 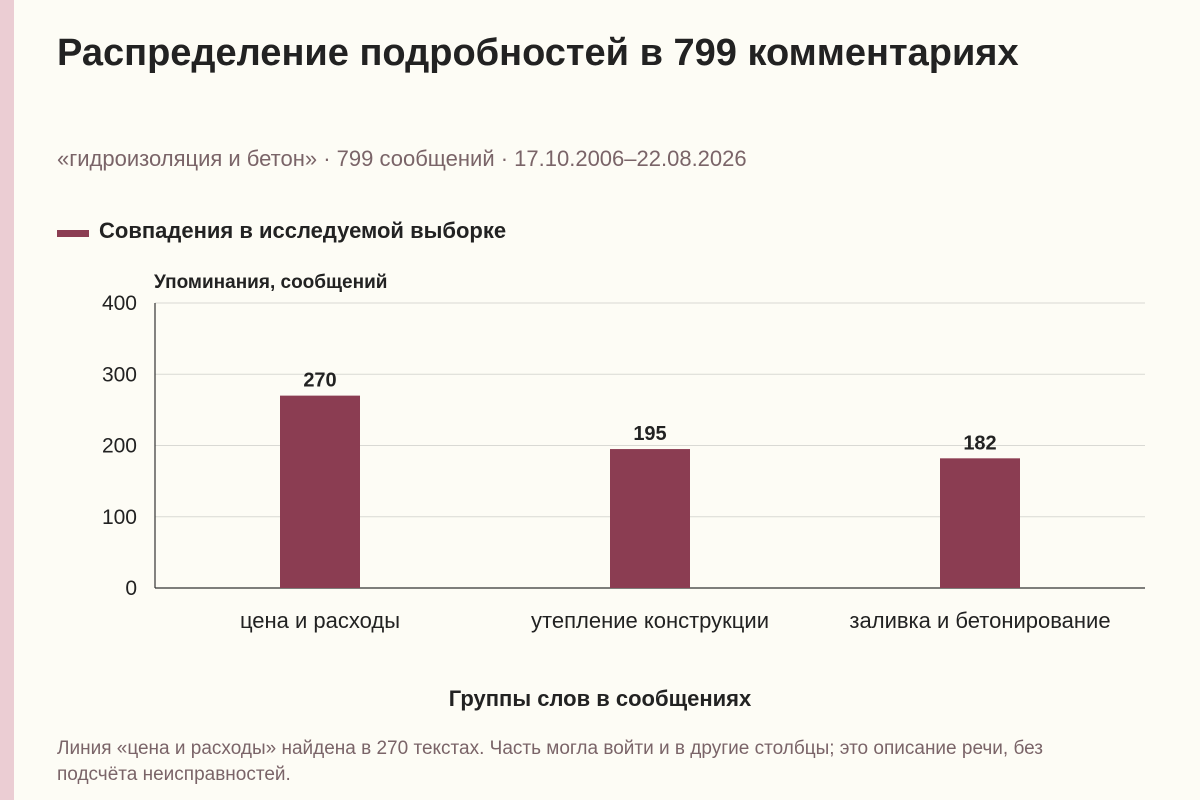 I want to click on y-tick-label: 100, so click(x=119, y=517).